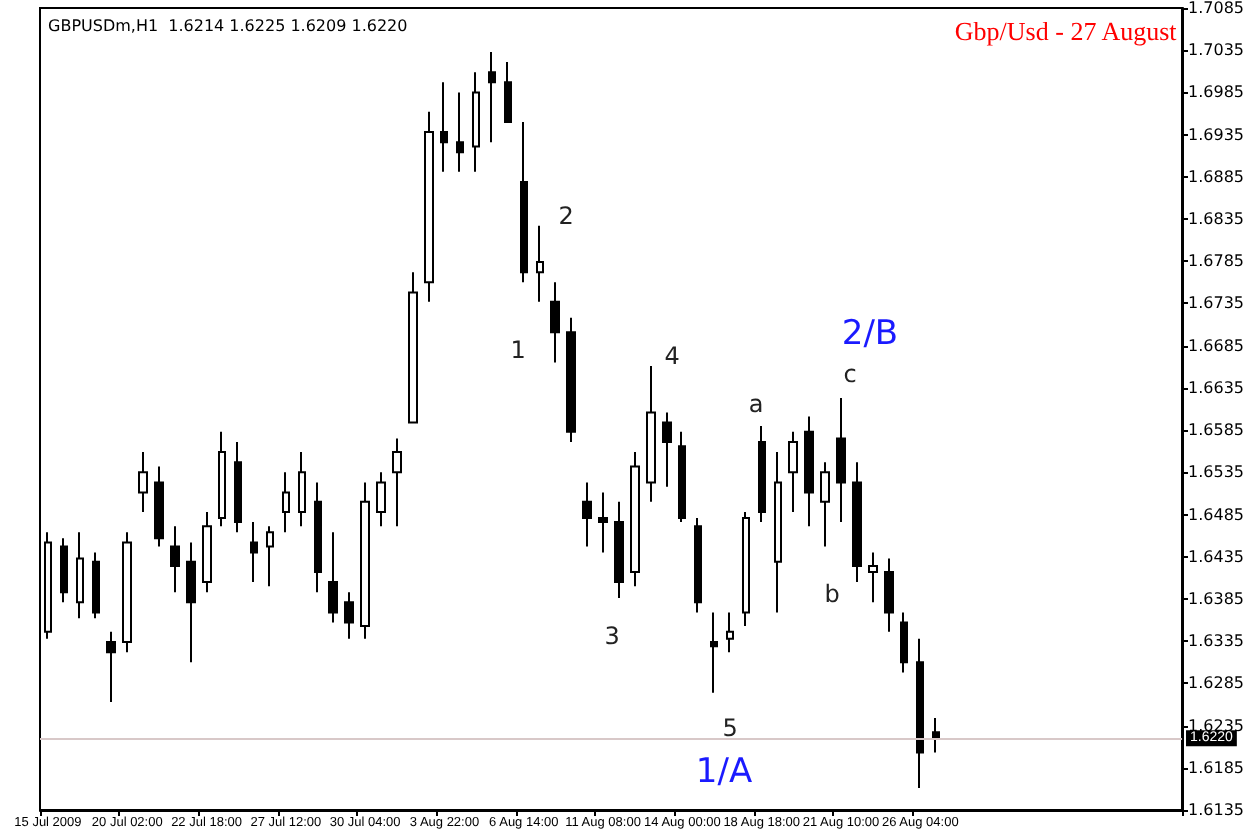 The image size is (1250, 836). I want to click on text: GBPUSDm,H1 1.6214 1.6225 1.6209 1.6220, so click(228, 26).